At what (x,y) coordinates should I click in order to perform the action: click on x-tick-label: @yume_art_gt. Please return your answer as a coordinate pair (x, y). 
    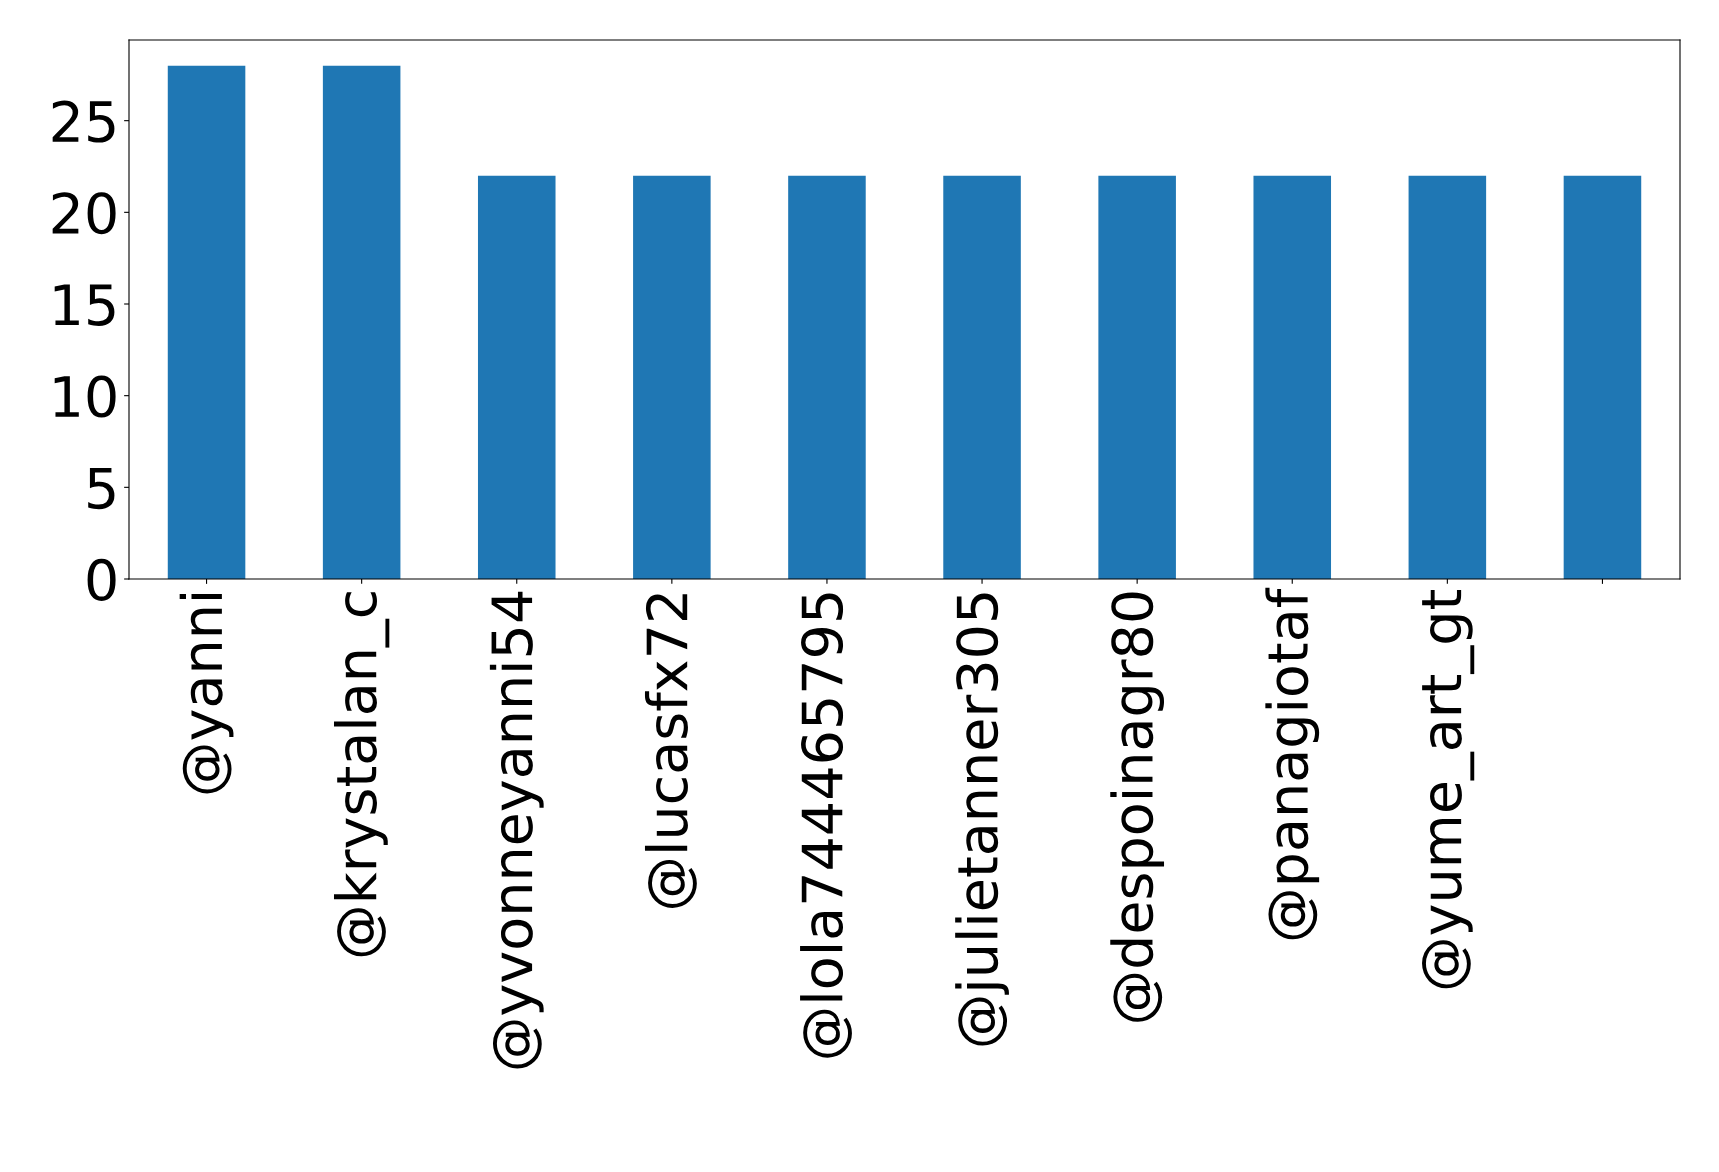
    Looking at the image, I should click on (1448, 789).